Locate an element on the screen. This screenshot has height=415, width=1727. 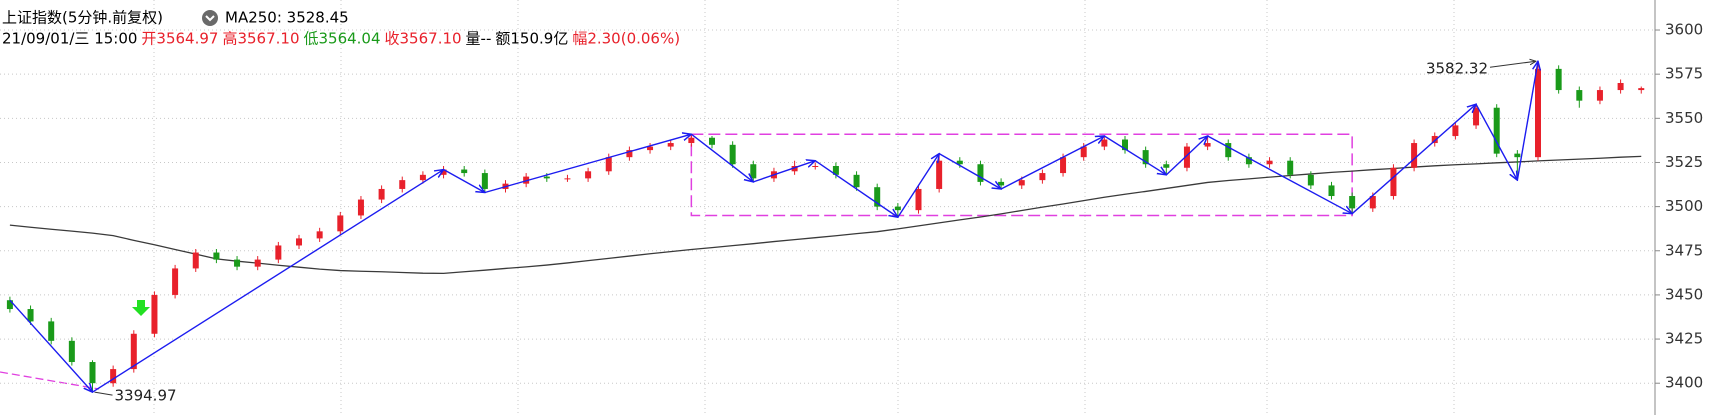
quote-item: 量-- is located at coordinates (479, 39).